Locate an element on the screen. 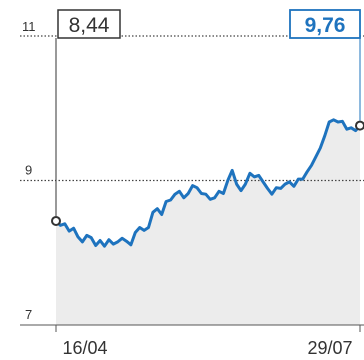 This screenshot has height=360, width=364. end-value-box is located at coordinates (325, 24).